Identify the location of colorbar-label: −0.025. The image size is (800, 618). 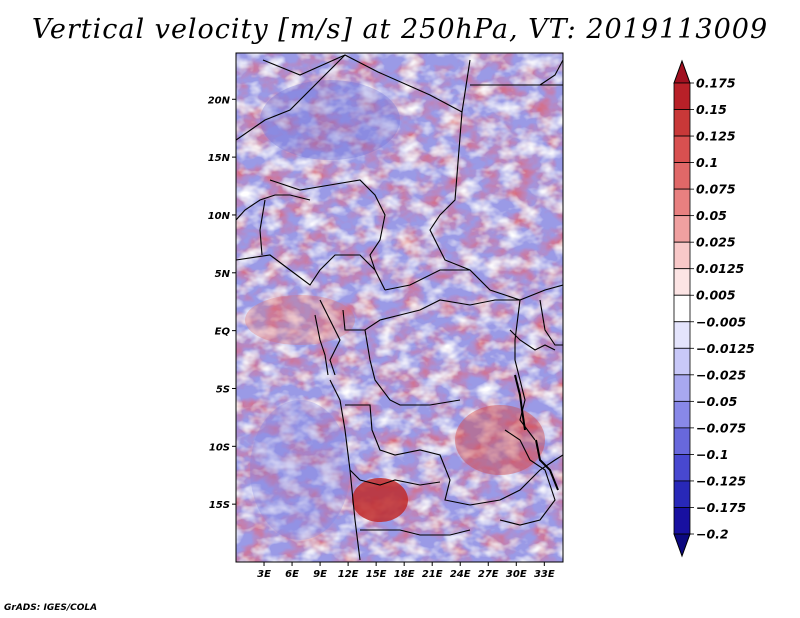
(721, 374).